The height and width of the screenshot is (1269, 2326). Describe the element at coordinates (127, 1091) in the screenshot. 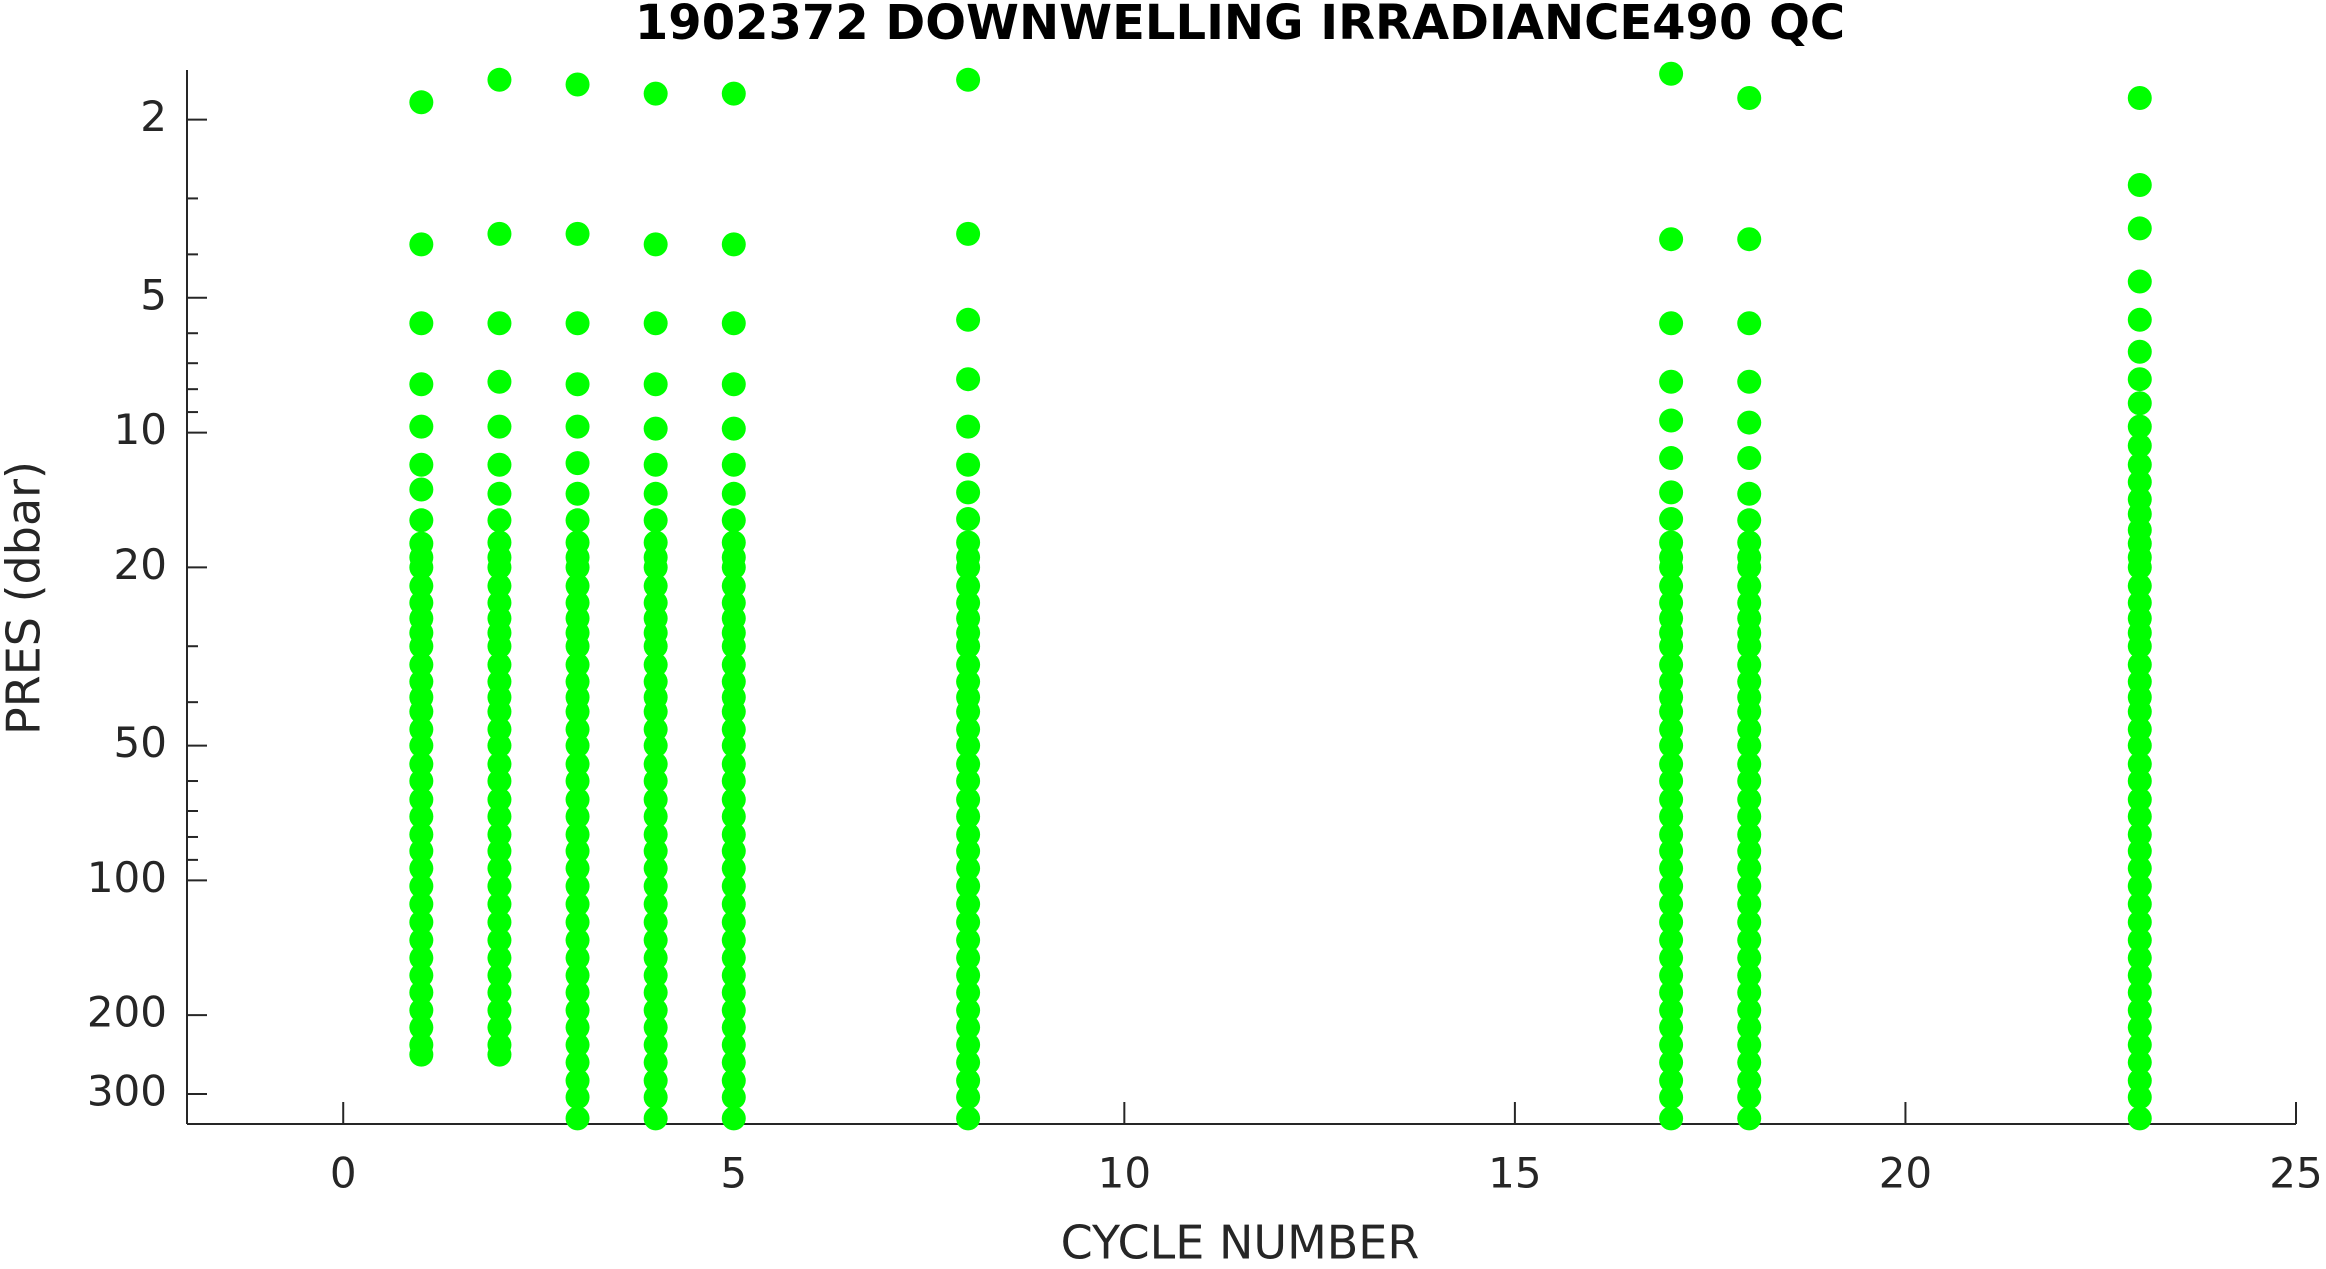

I see `y-tick-label: 300` at that location.